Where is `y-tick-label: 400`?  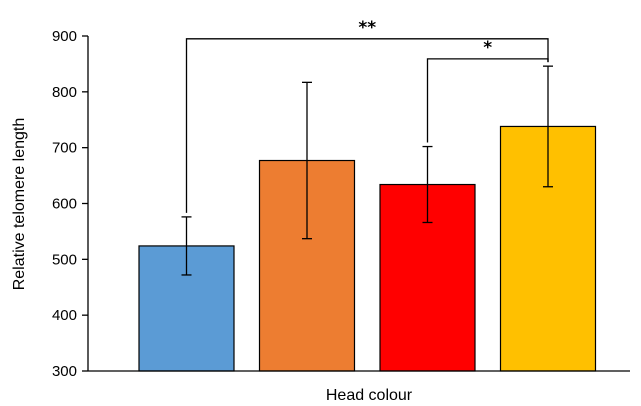 y-tick-label: 400 is located at coordinates (64, 315).